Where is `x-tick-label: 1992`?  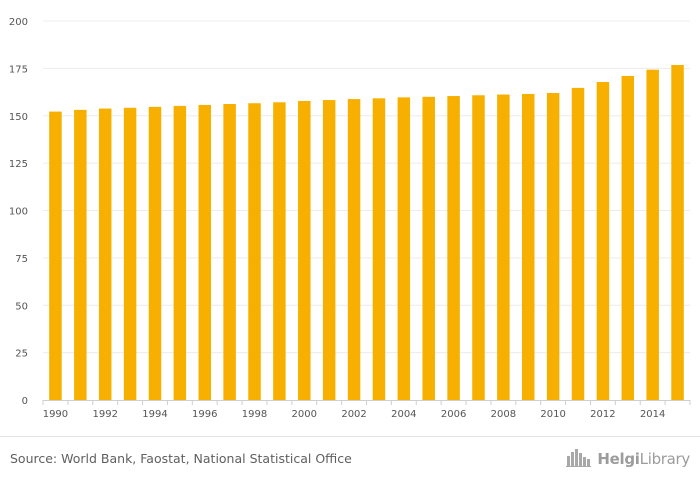 x-tick-label: 1992 is located at coordinates (104, 414).